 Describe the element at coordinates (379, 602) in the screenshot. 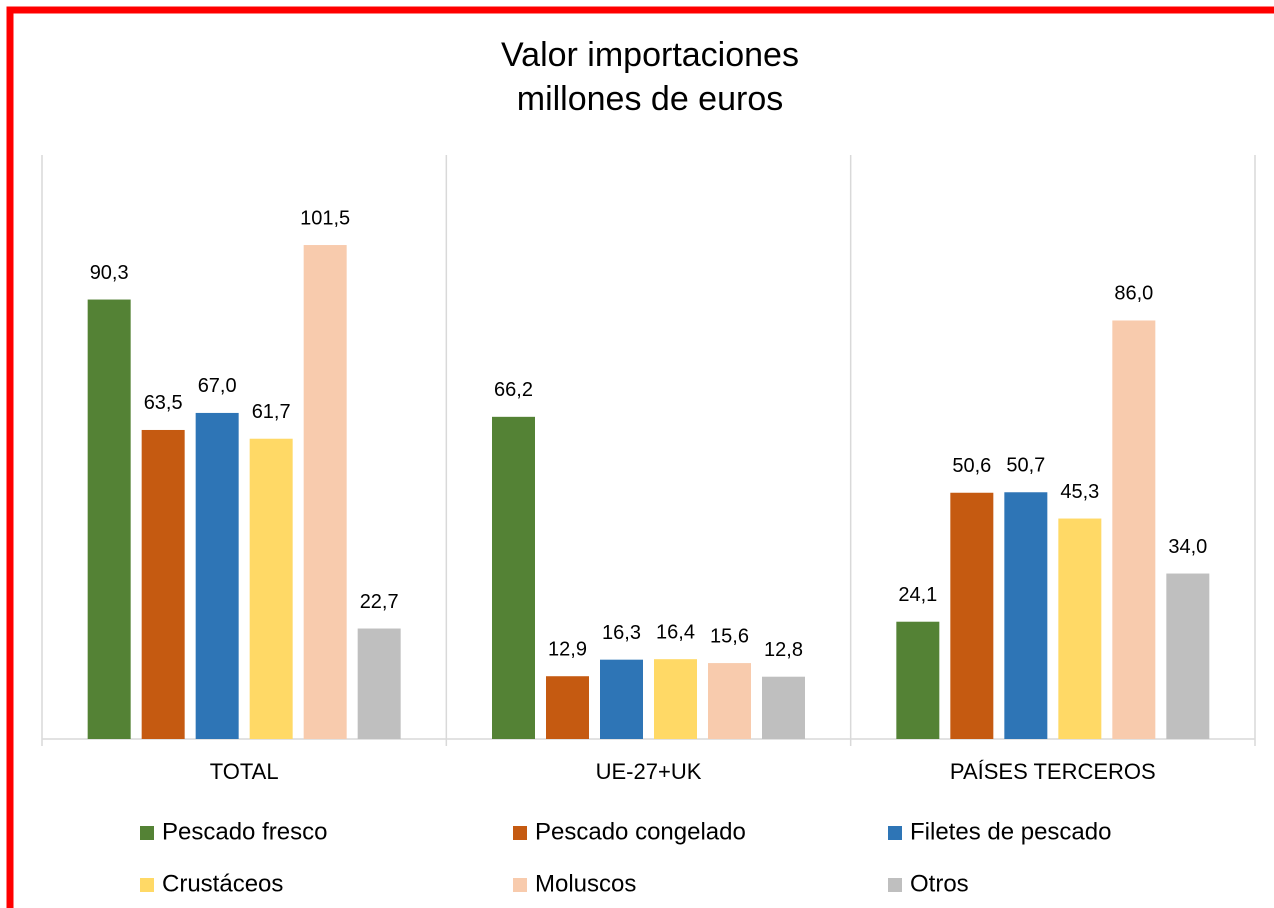

I see `data-label: 22,7` at that location.